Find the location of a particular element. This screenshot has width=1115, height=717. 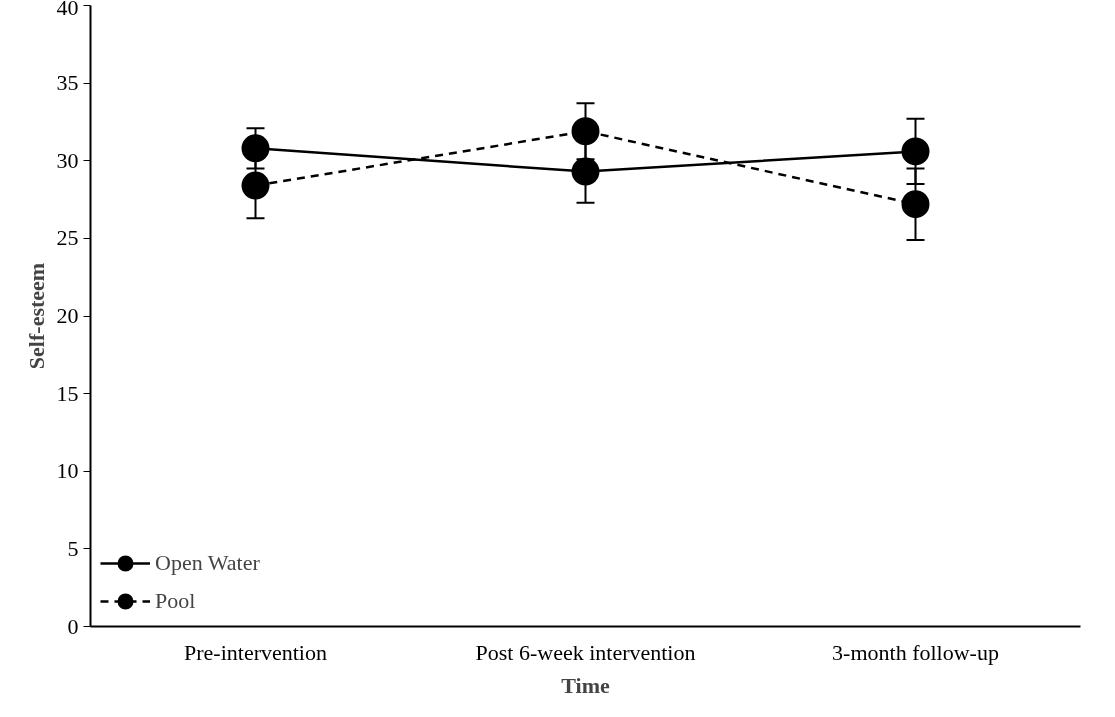

x-axis-title: Time is located at coordinates (585, 685).